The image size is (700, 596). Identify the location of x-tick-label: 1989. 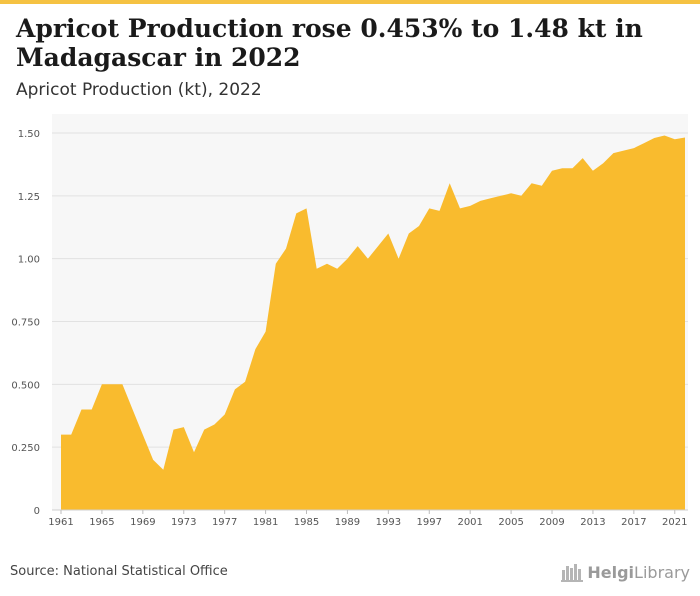
(347, 522).